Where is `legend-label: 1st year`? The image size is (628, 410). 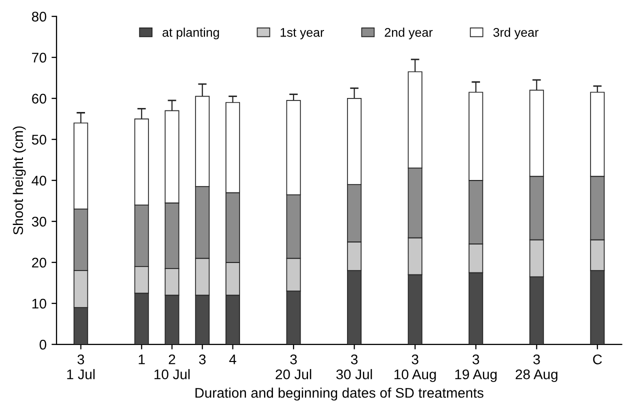
legend-label: 1st year is located at coordinates (302, 34).